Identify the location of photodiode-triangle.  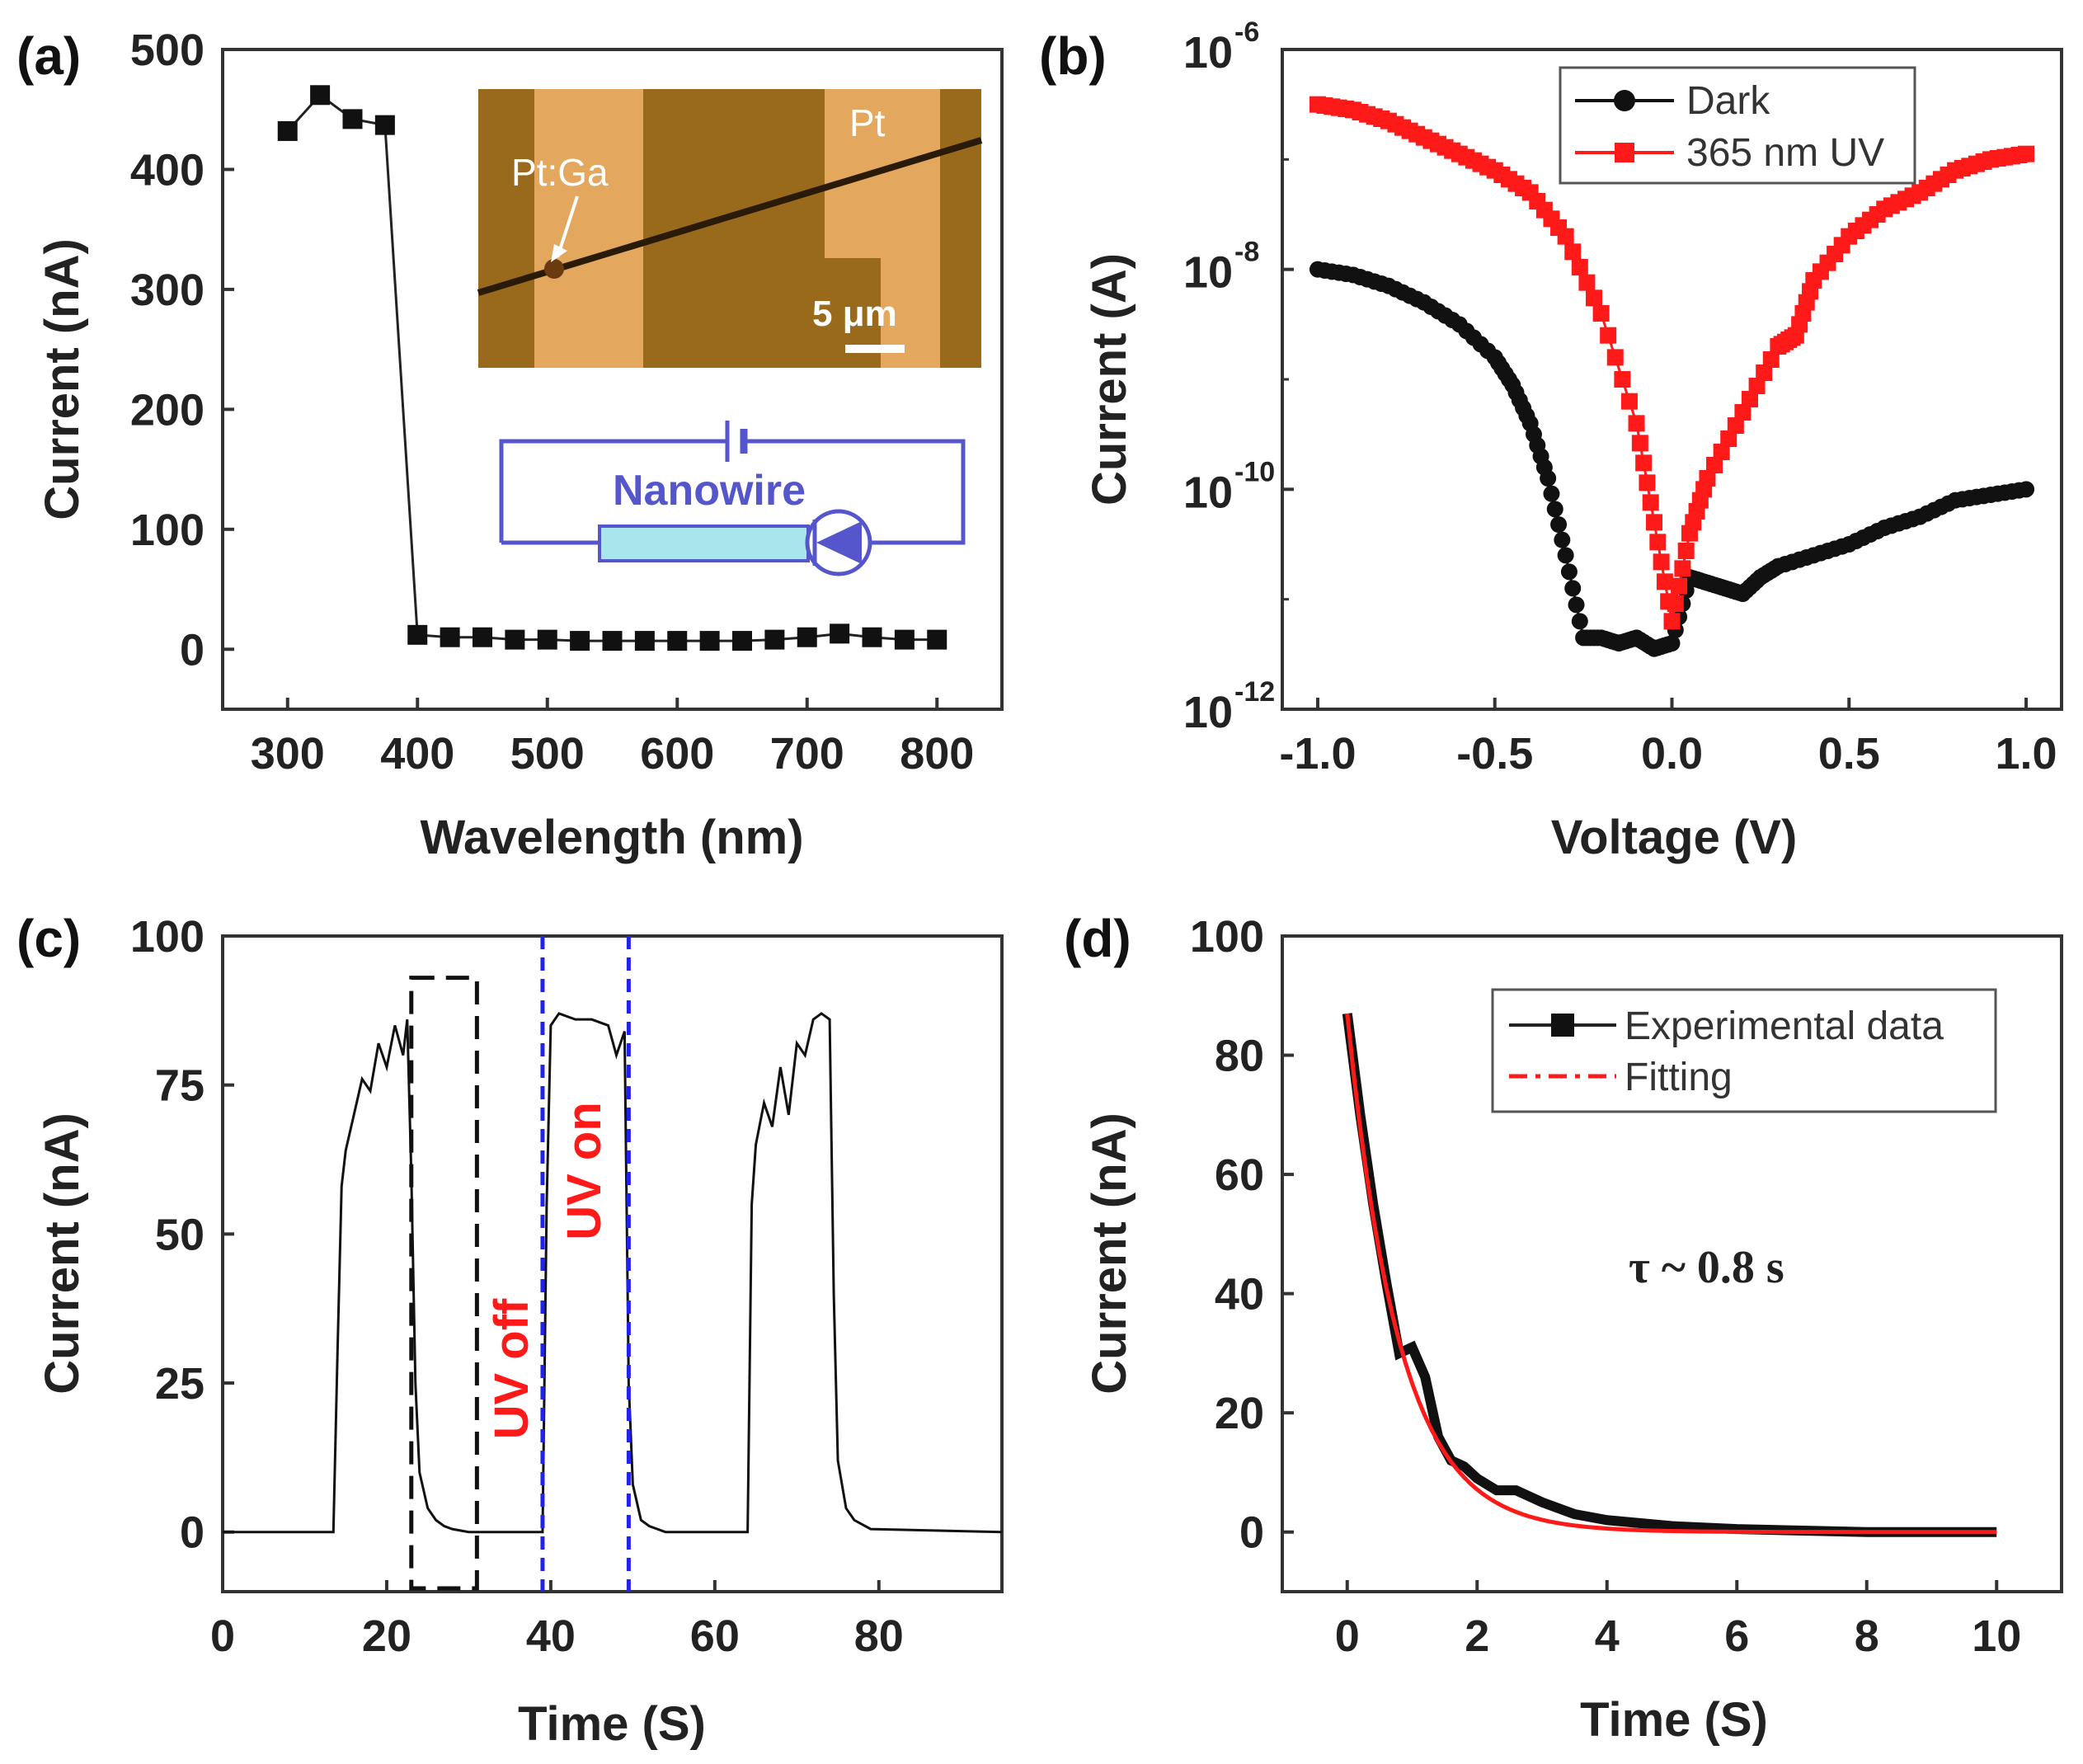
(839, 542).